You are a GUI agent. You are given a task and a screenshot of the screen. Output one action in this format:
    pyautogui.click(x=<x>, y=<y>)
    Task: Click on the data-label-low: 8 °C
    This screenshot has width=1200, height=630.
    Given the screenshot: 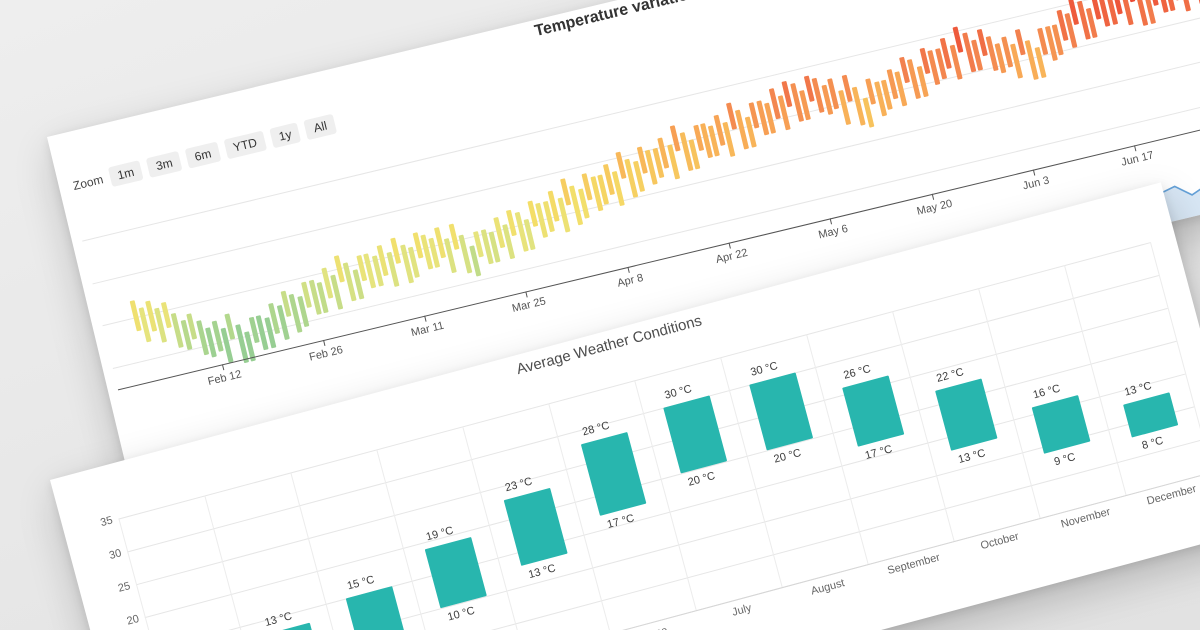 What is the action you would take?
    pyautogui.click(x=1152, y=443)
    